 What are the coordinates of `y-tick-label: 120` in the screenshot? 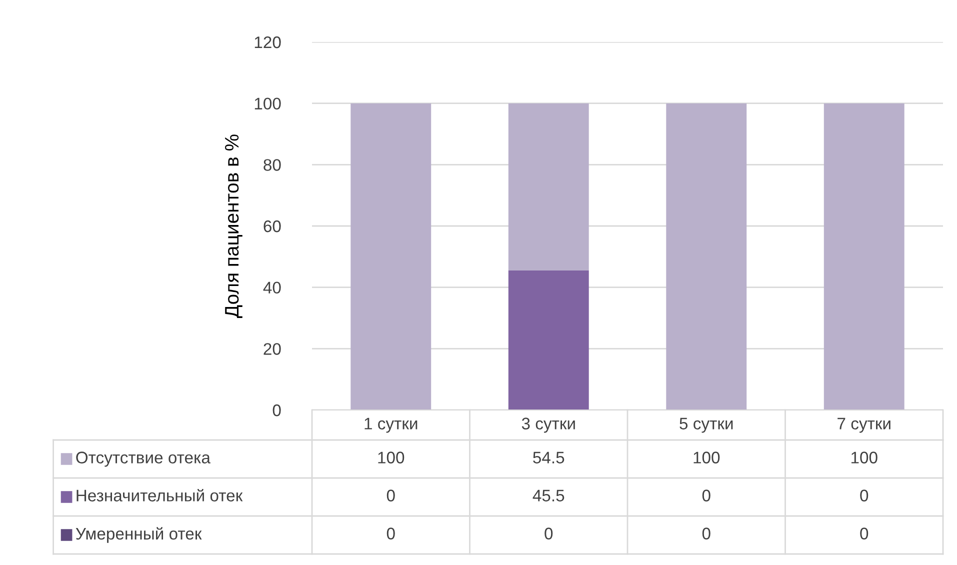 It's located at (267, 42).